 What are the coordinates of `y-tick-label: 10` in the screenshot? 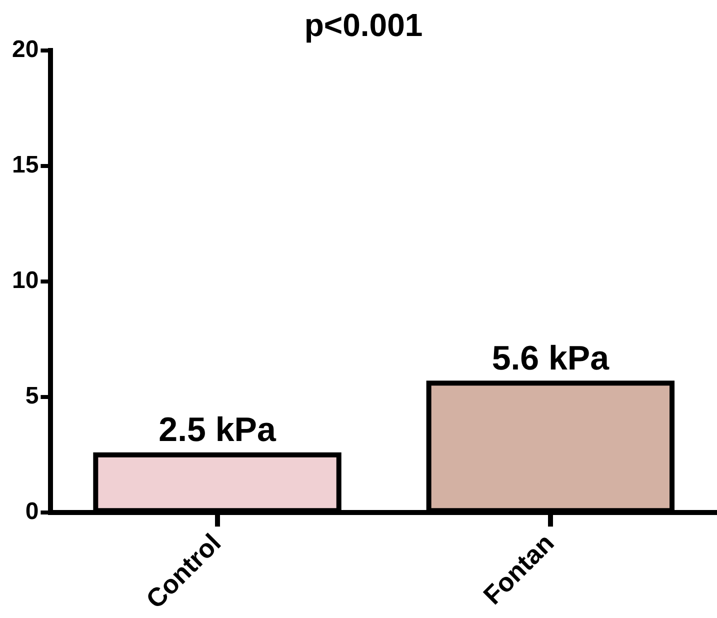 It's located at (25, 280).